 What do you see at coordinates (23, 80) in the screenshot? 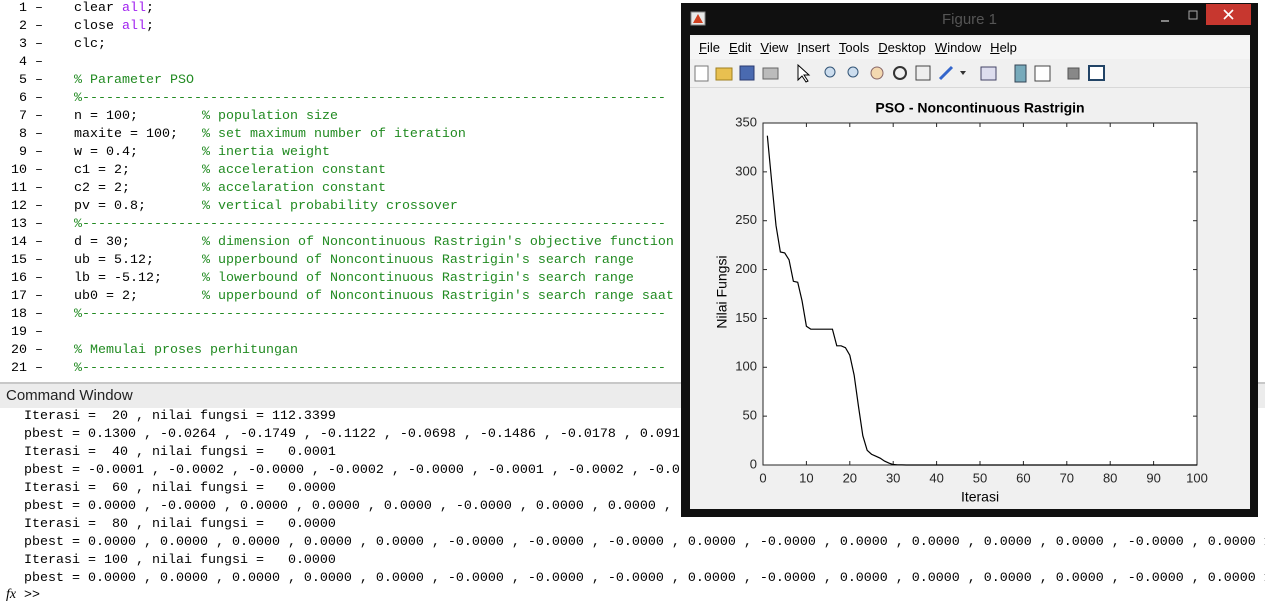
I see `line-number: 5` at bounding box center [23, 80].